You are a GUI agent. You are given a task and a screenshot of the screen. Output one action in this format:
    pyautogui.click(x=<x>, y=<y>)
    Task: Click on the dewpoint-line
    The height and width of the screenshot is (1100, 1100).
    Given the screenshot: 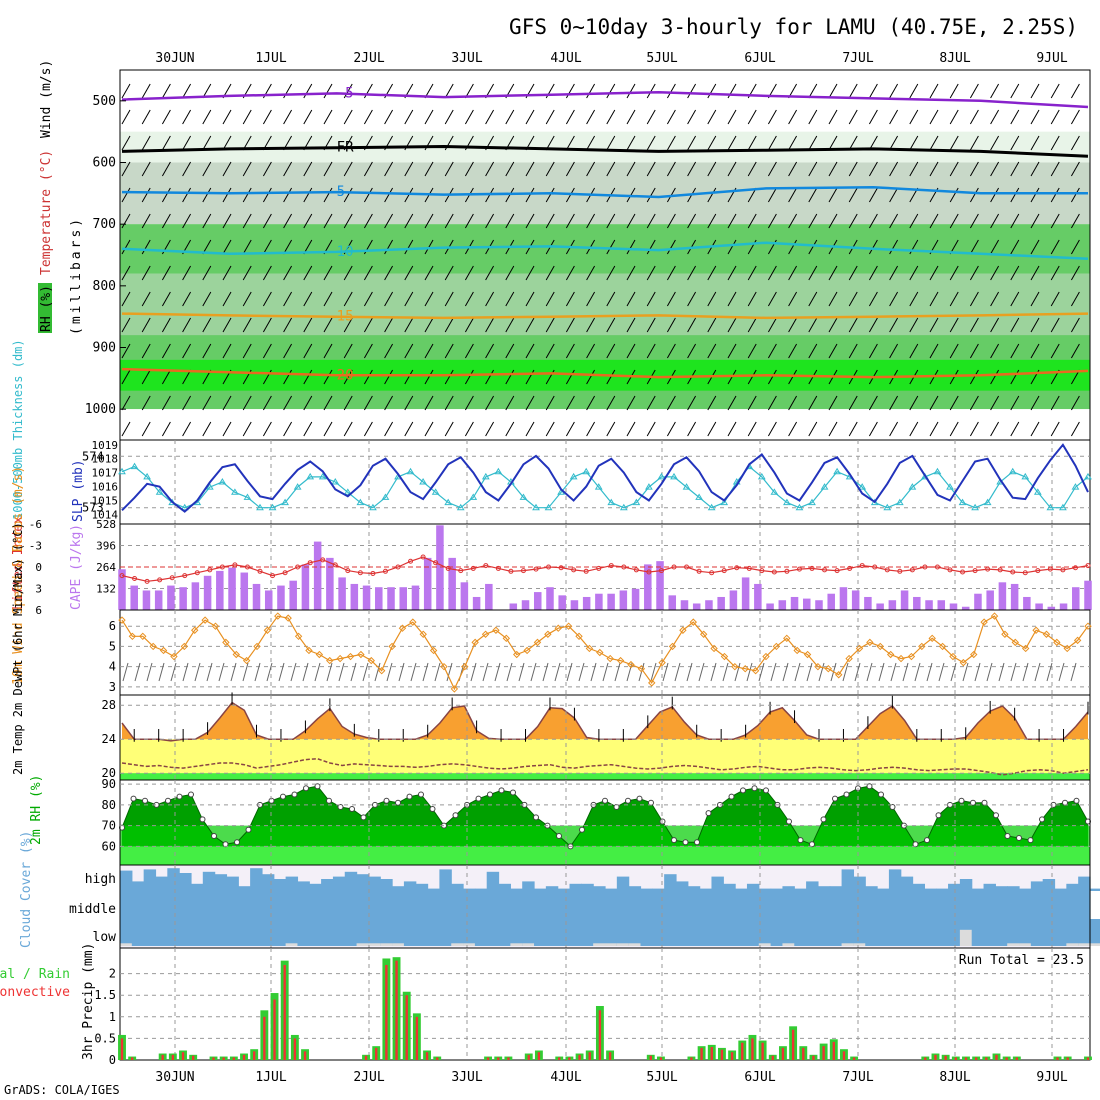 What is the action you would take?
    pyautogui.click(x=605, y=767)
    